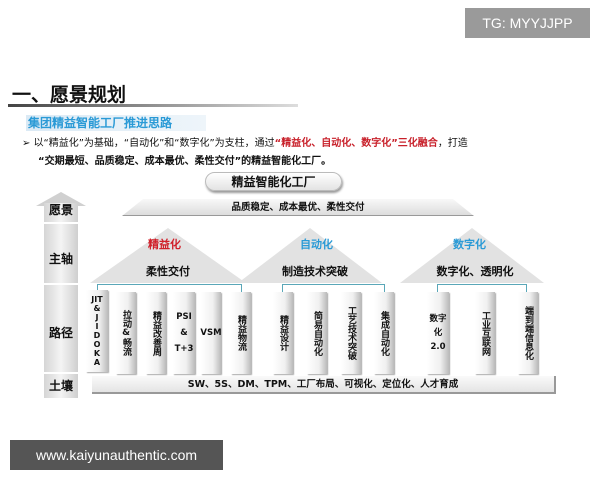  I want to click on layer-vision: 愿景, so click(60, 210).